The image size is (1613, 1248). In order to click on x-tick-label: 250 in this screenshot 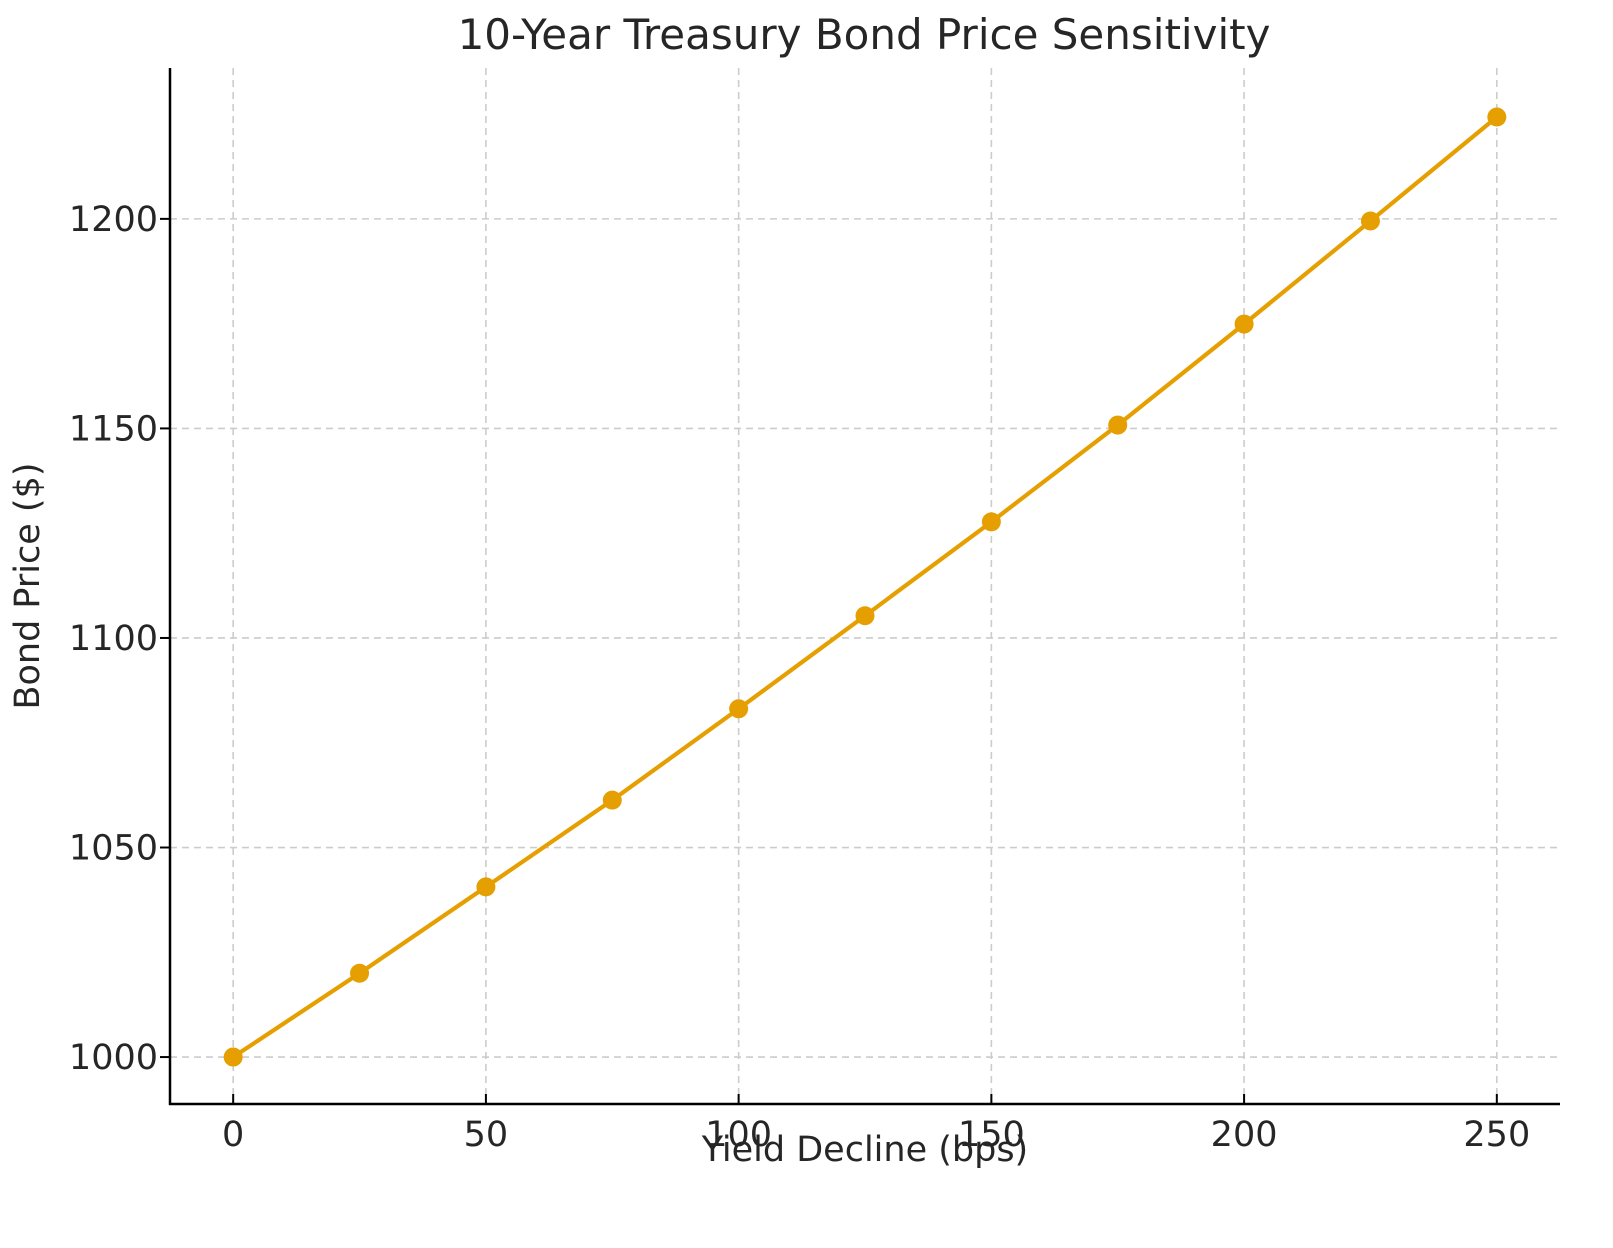, I will do `click(1496, 1135)`.